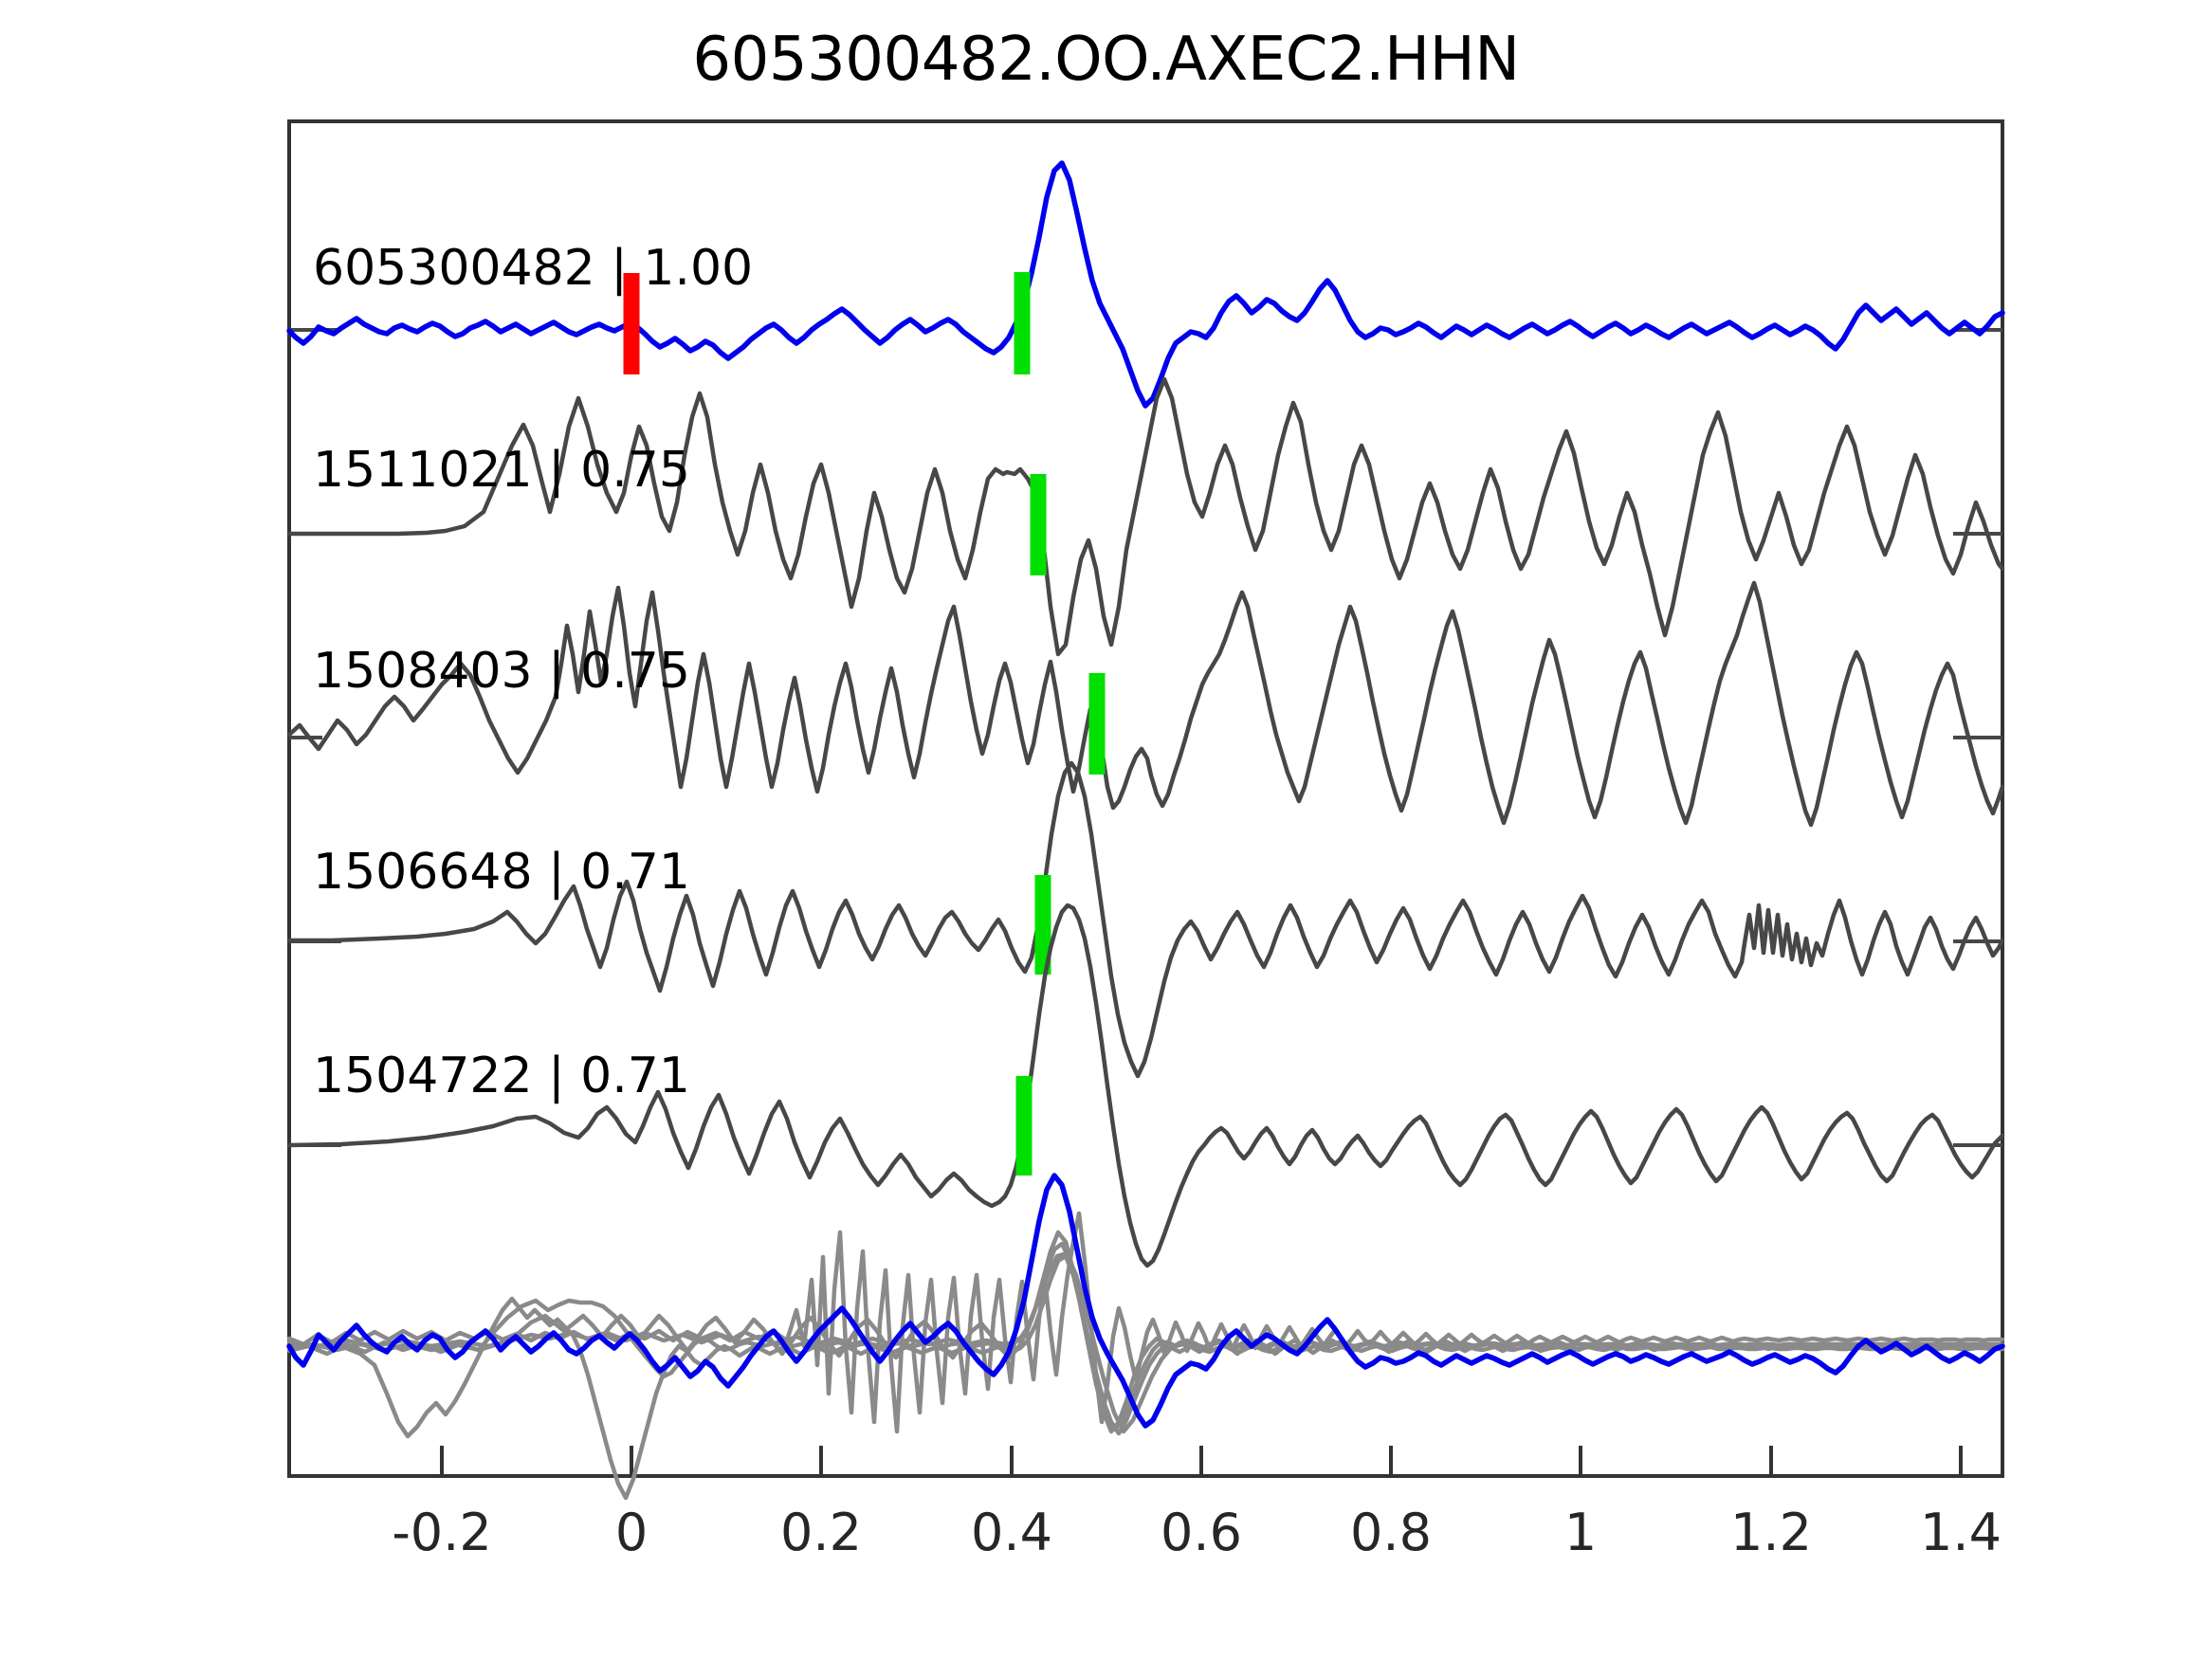 The width and height of the screenshot is (2212, 1659). Describe the element at coordinates (1771, 1532) in the screenshot. I see `x-tick-label: 1.2` at that location.